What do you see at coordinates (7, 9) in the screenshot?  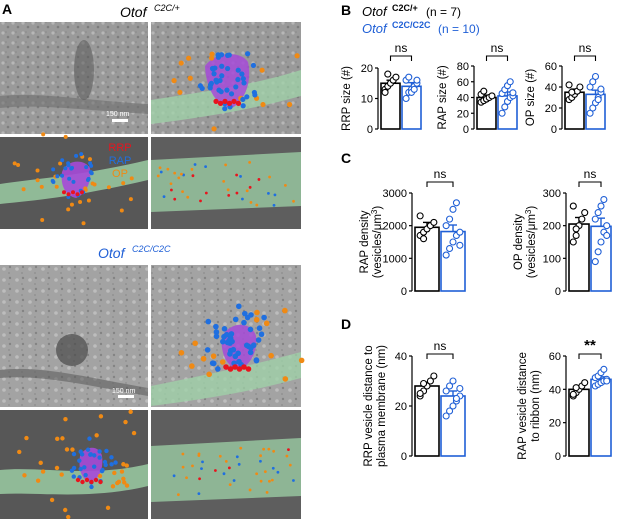 I see `panel-a-letter: A` at bounding box center [7, 9].